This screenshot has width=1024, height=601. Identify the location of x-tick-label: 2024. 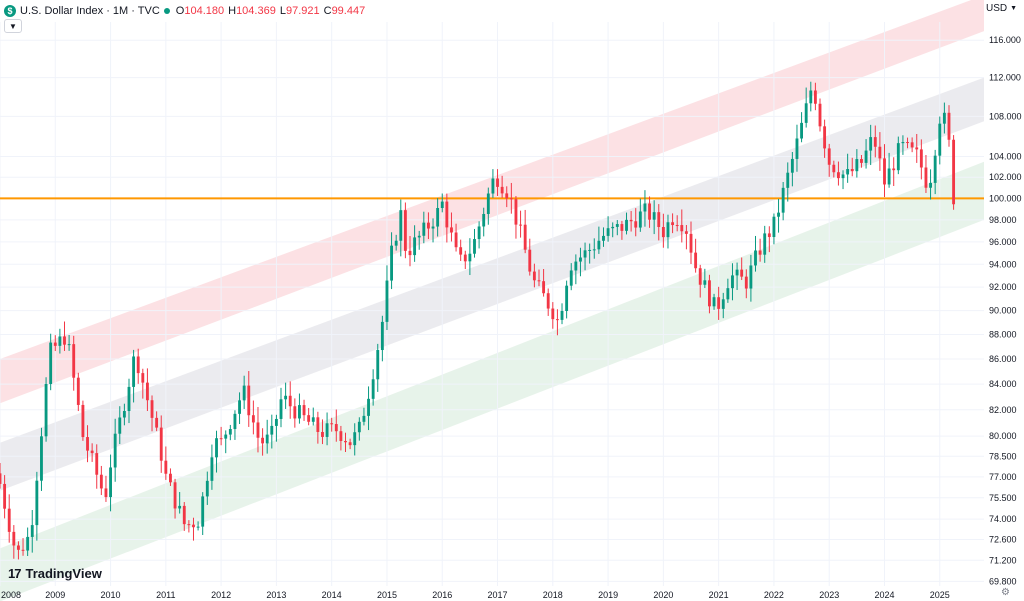
(884, 595).